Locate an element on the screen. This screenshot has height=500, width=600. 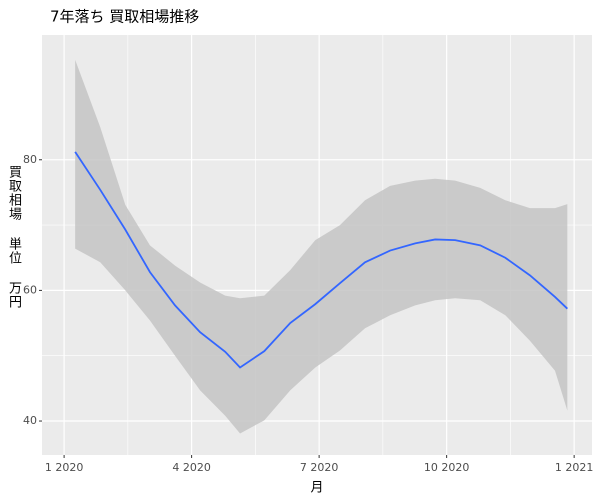
x-axis-label: 月 is located at coordinates (316, 488).